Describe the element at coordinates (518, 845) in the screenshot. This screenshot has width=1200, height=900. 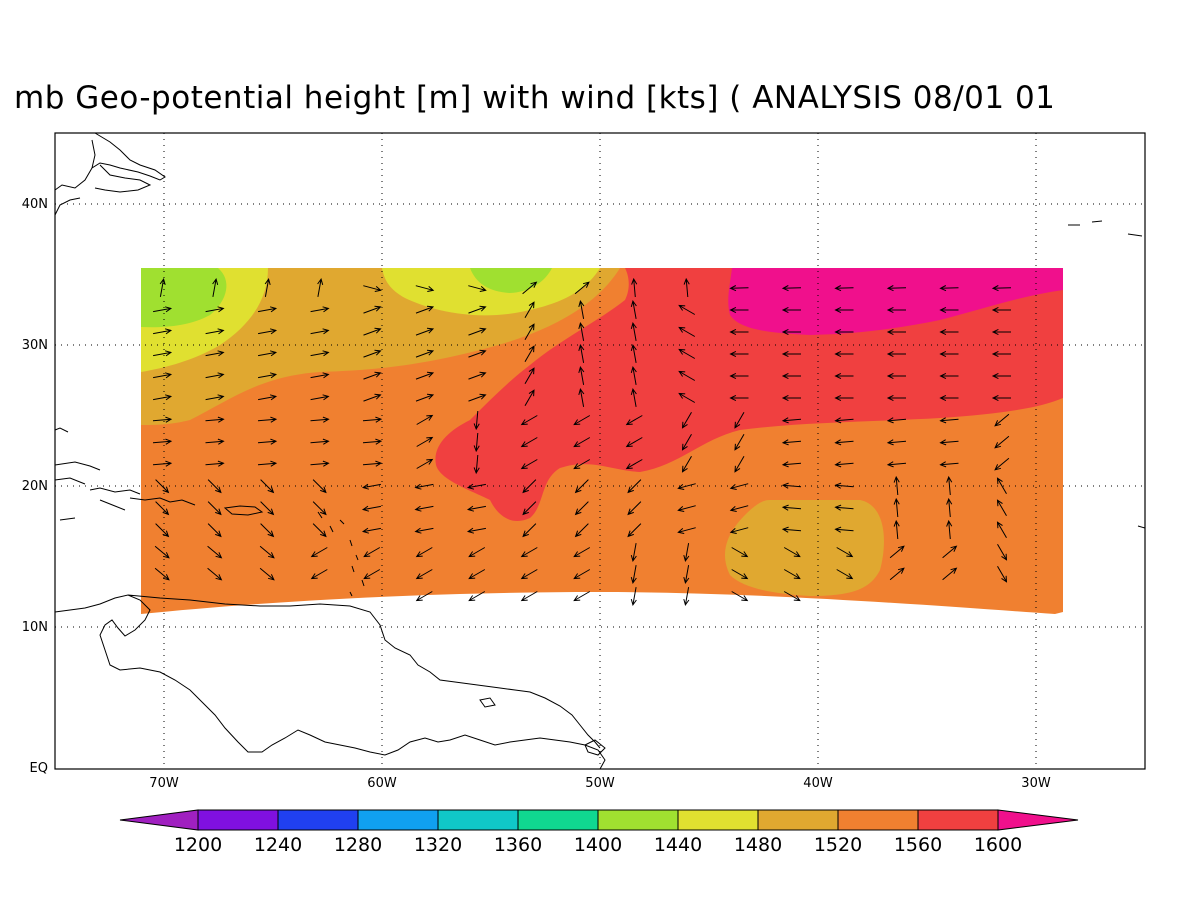
I see `colorbar-label: 1360` at that location.